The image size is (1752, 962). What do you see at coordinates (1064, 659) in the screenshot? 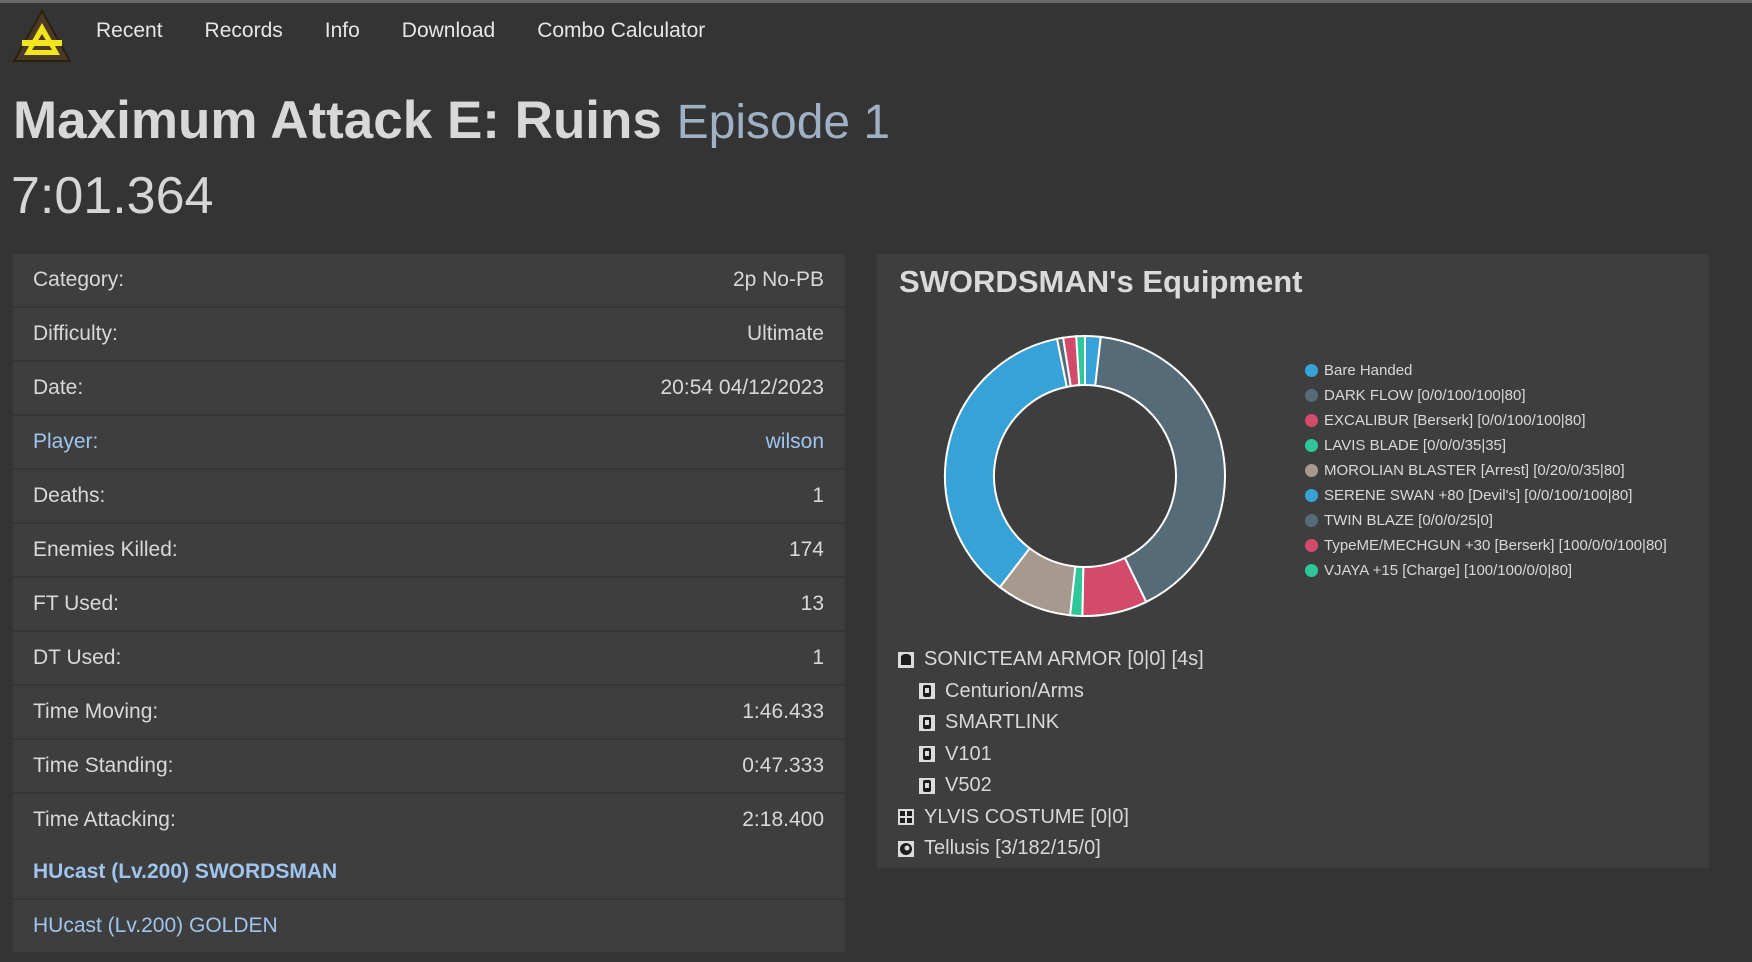
I see `armor-name: SONICTEAM ARMOR [0|0] [4s]` at bounding box center [1064, 659].